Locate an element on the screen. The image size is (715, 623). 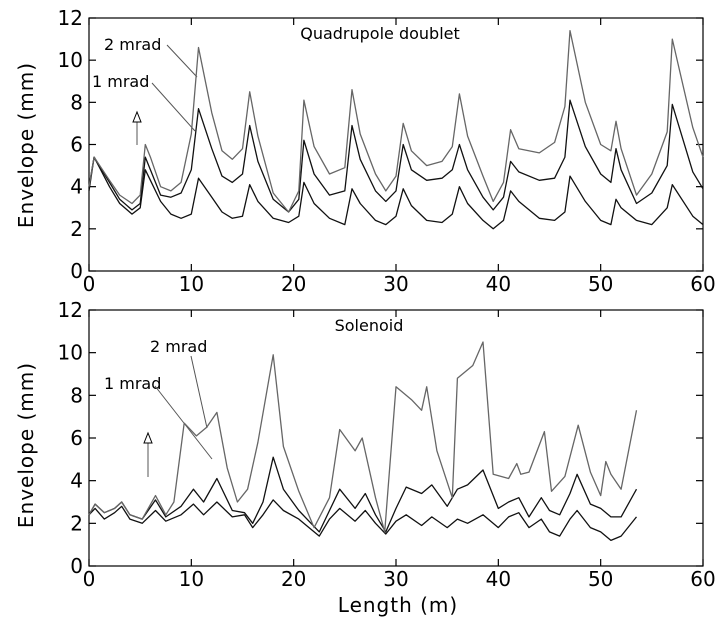
chart-title: Solenoid is located at coordinates (369, 325).